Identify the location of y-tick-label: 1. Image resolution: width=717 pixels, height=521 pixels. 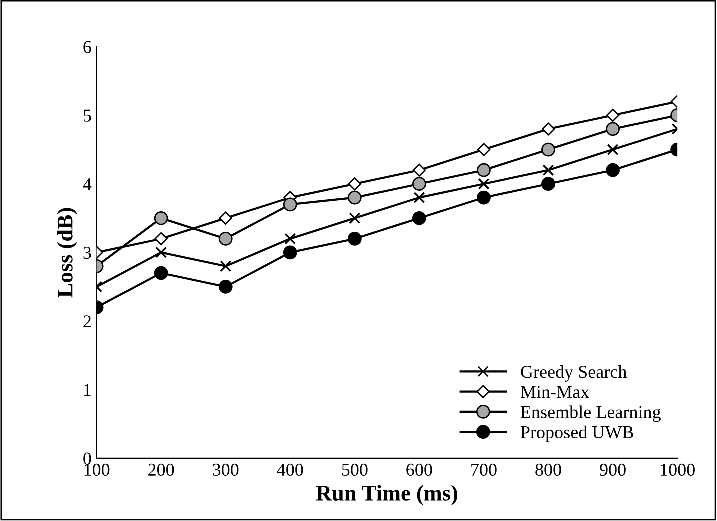
(87, 390).